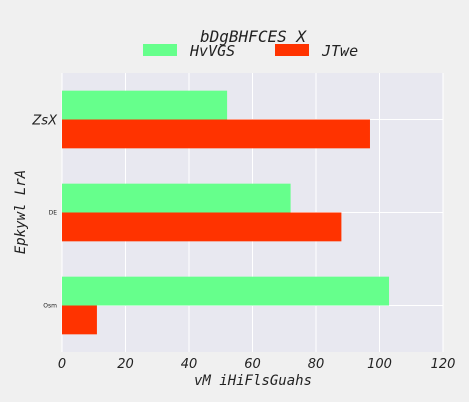 Image resolution: width=469 pixels, height=402 pixels. Describe the element at coordinates (443, 364) in the screenshot. I see `x-tick-label: 120` at that location.